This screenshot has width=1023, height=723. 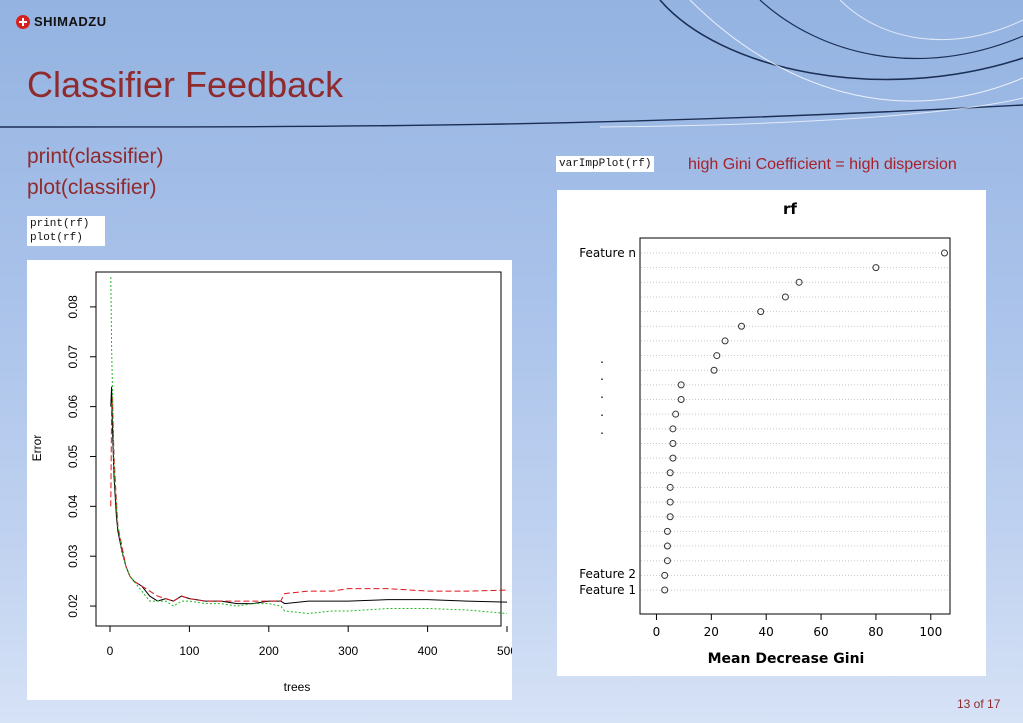 I want to click on importance-chart-title: rf, so click(x=790, y=209).